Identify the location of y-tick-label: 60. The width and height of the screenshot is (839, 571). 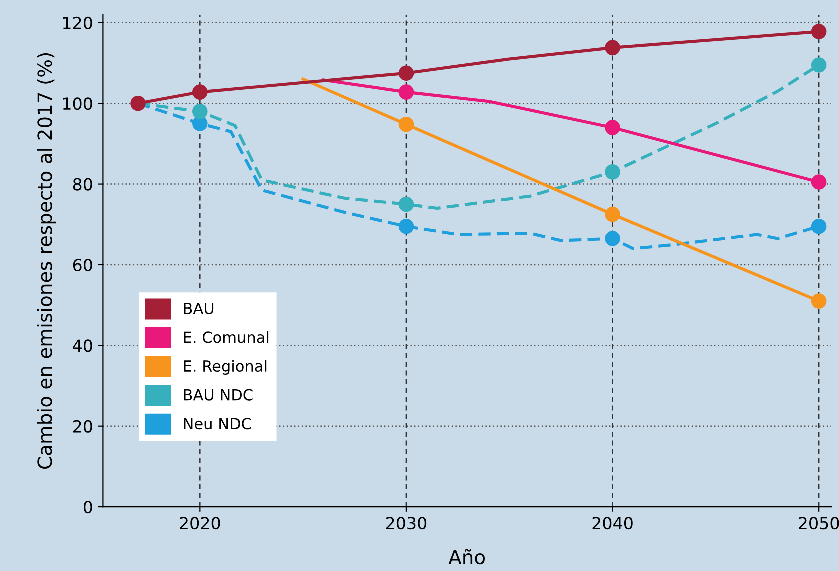
(82, 265).